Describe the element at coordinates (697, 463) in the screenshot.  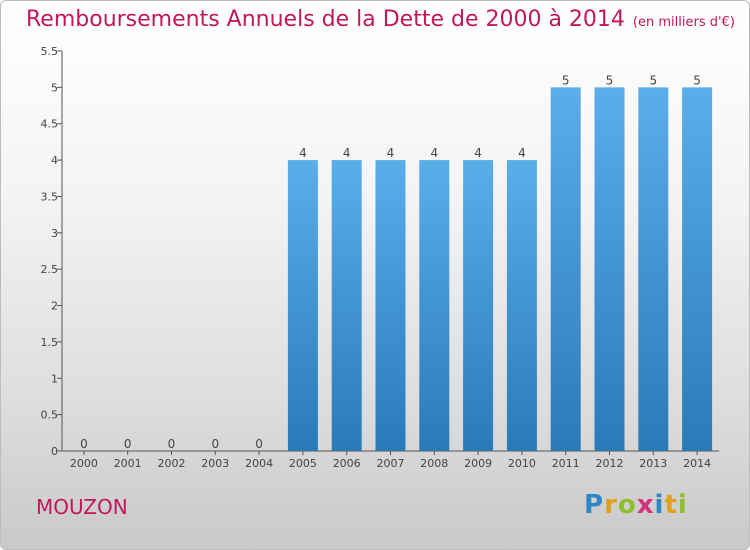
I see `x-tick-label: 2014` at that location.